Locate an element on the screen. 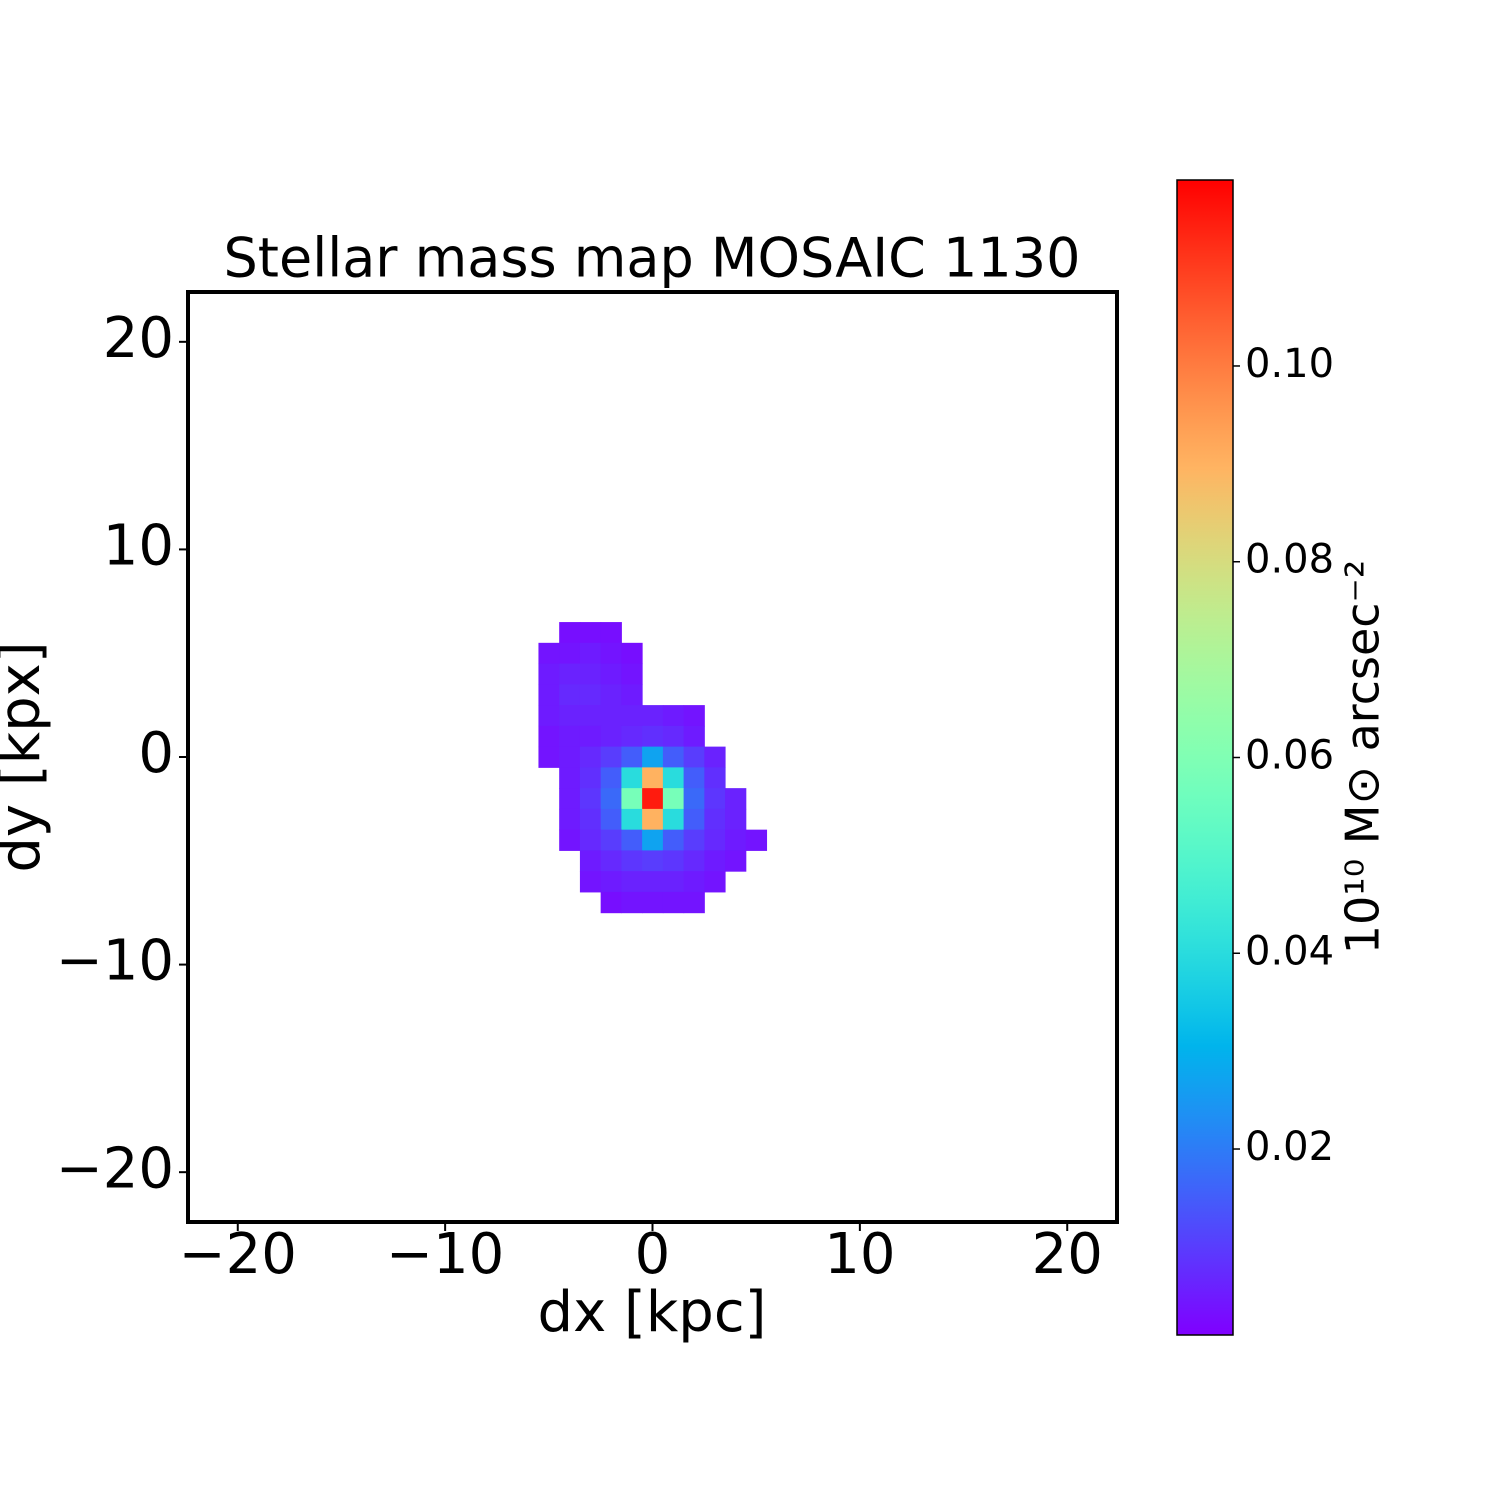 The width and height of the screenshot is (1500, 1500). colorbar-tick-label: 0.08 is located at coordinates (1289, 560).